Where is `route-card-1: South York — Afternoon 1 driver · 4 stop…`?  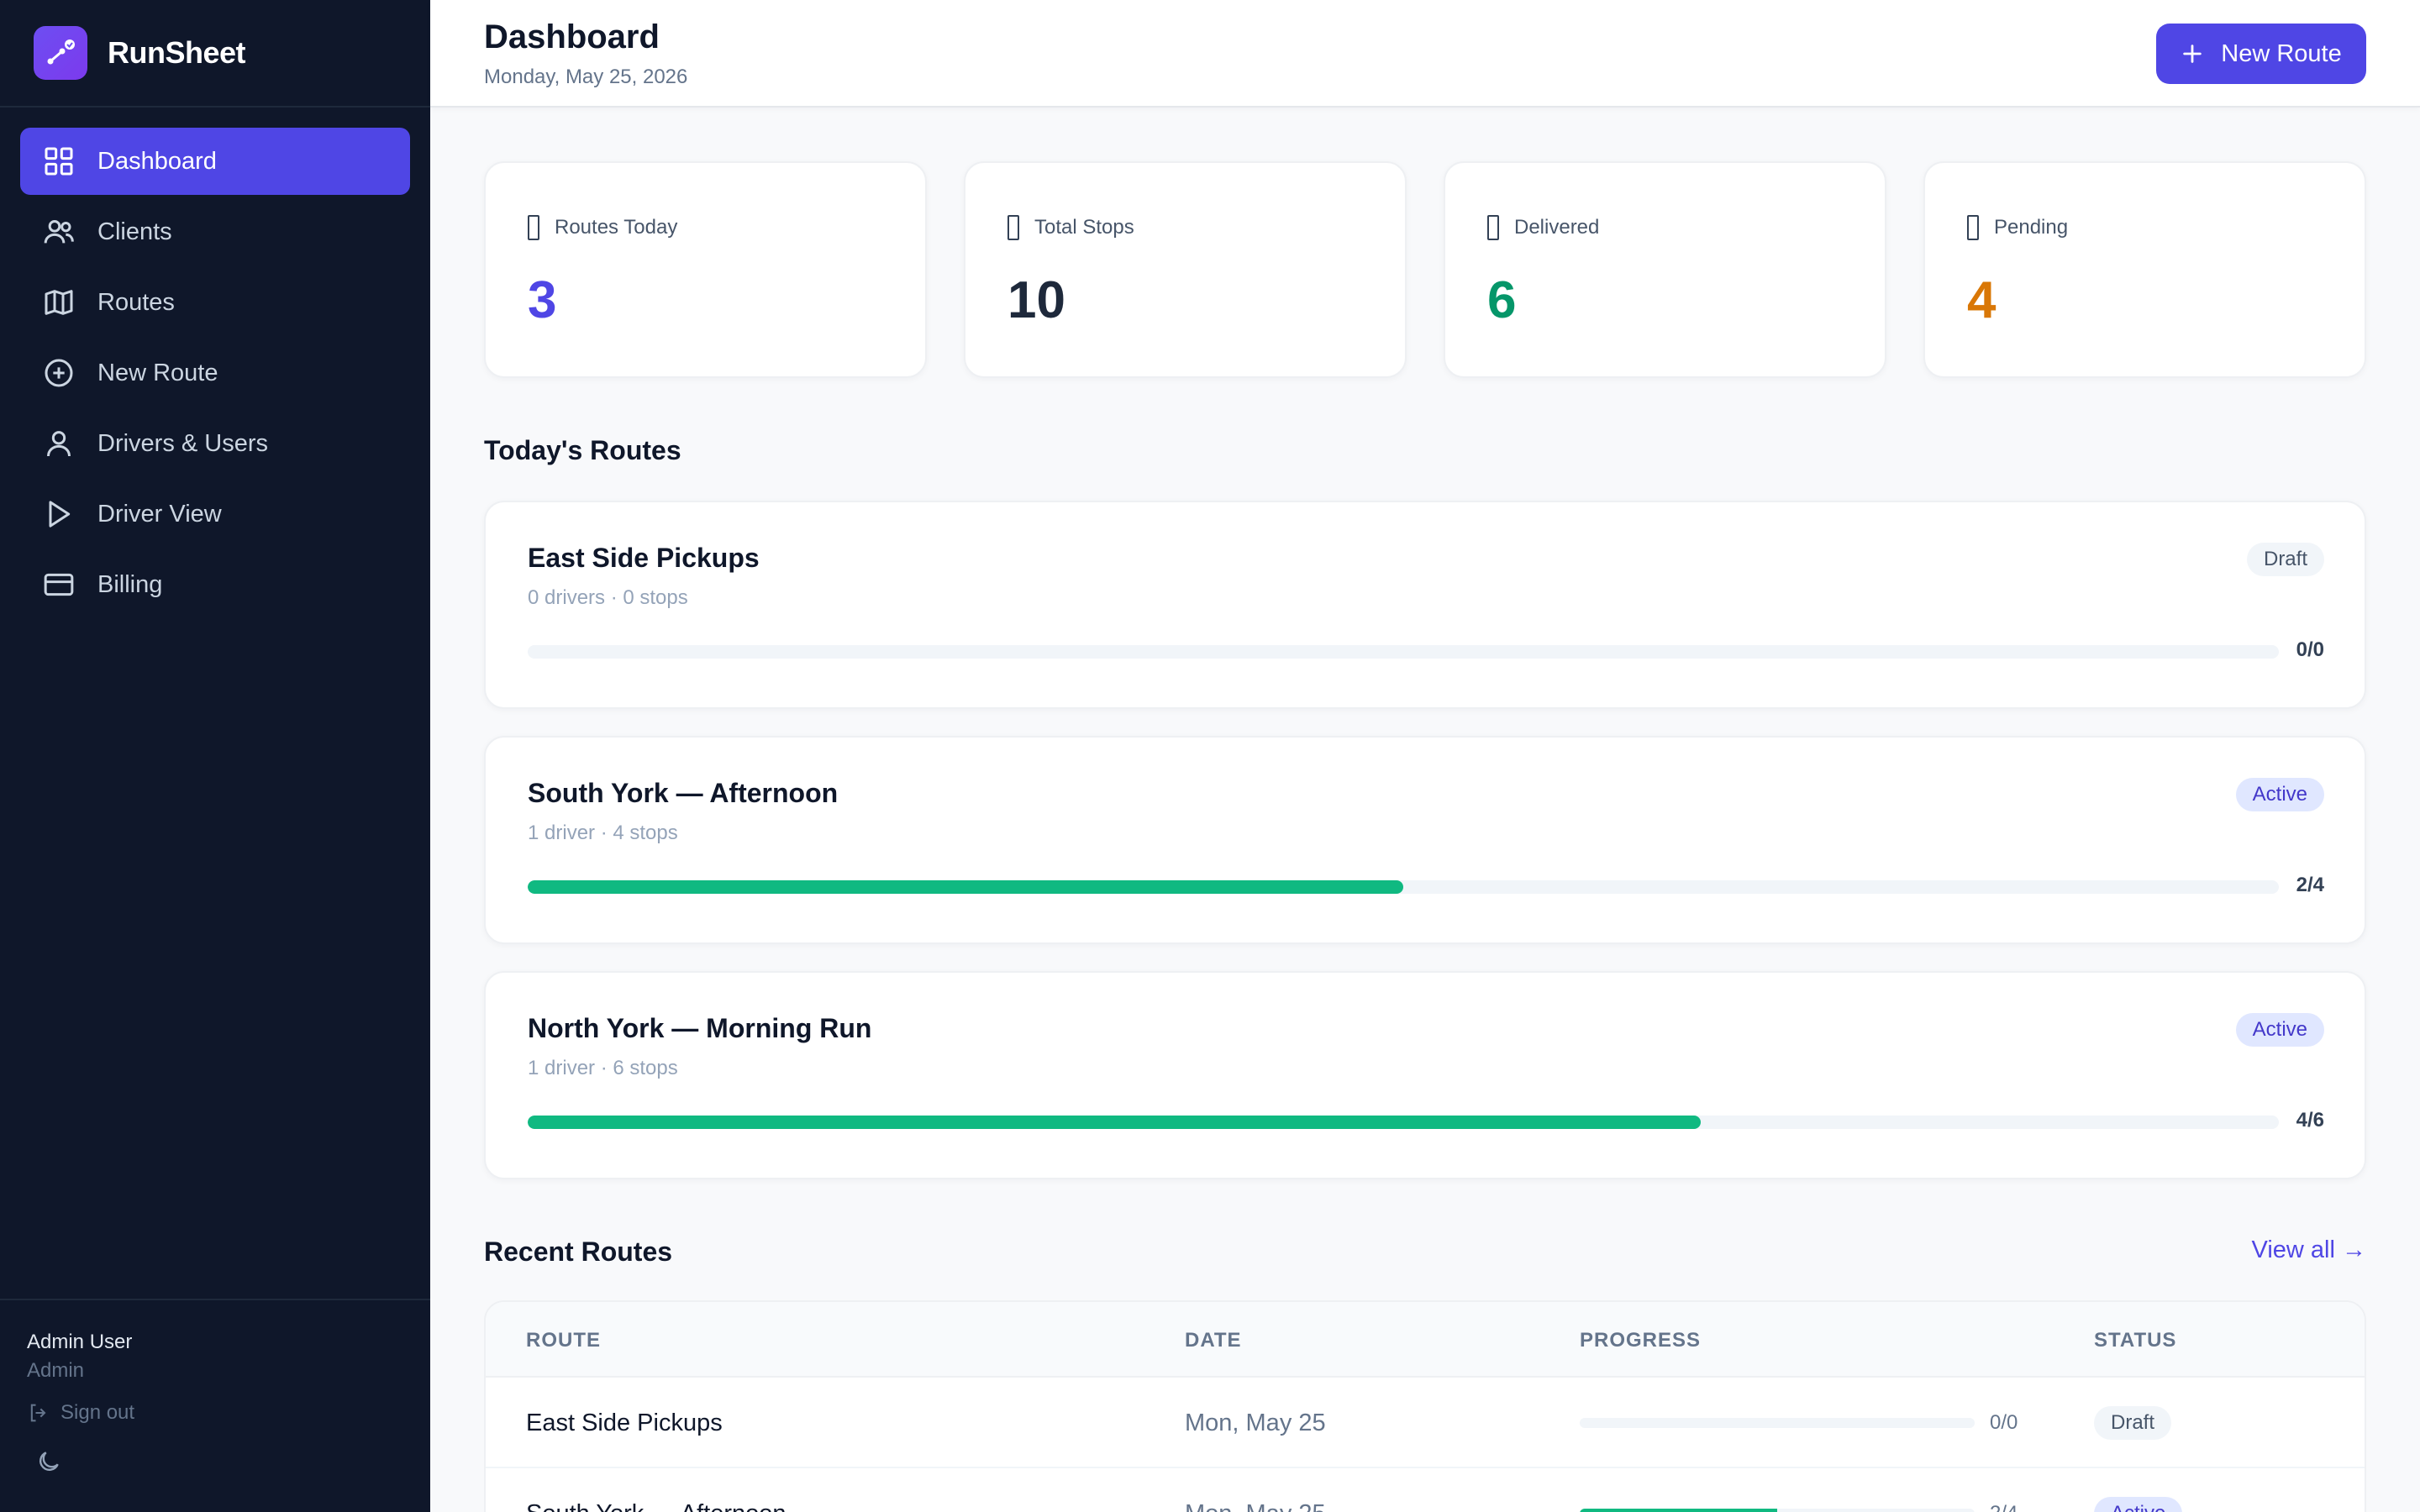 route-card-1: South York — Afternoon 1 driver · 4 stop… is located at coordinates (1425, 840).